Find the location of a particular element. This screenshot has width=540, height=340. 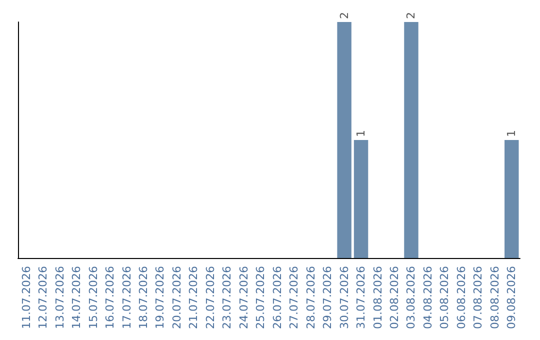

x-tick-label: 02.08.2026 is located at coordinates (394, 298).